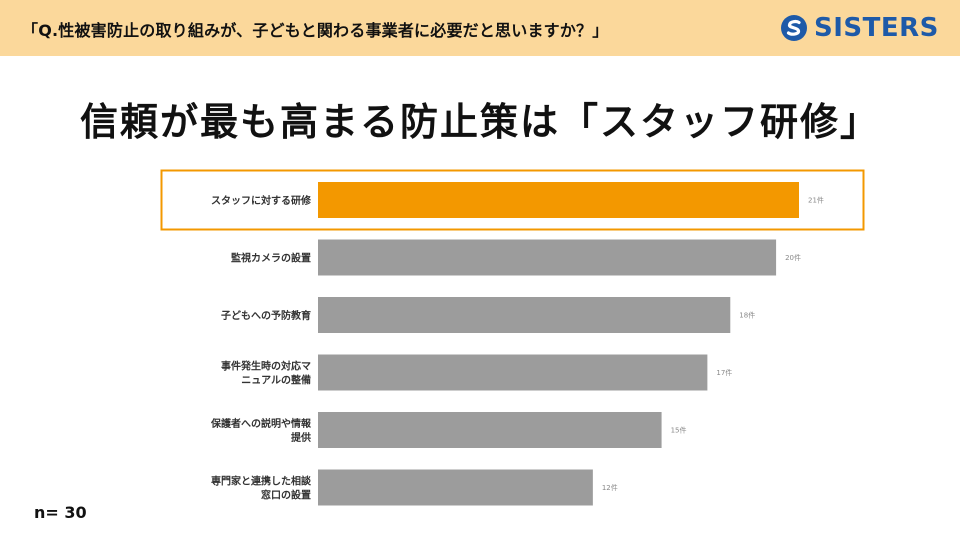  What do you see at coordinates (286, 495) in the screenshot?
I see `category-label: 窓口の設置` at bounding box center [286, 495].